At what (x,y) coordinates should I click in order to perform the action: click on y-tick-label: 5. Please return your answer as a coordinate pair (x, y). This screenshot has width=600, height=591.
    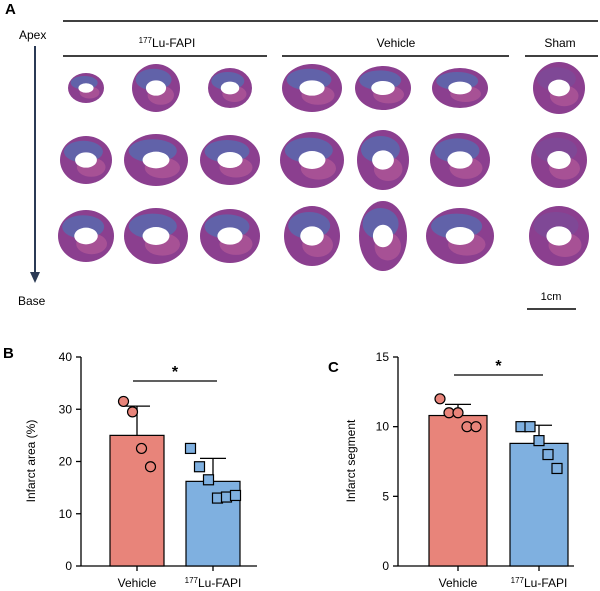
    Looking at the image, I should click on (385, 496).